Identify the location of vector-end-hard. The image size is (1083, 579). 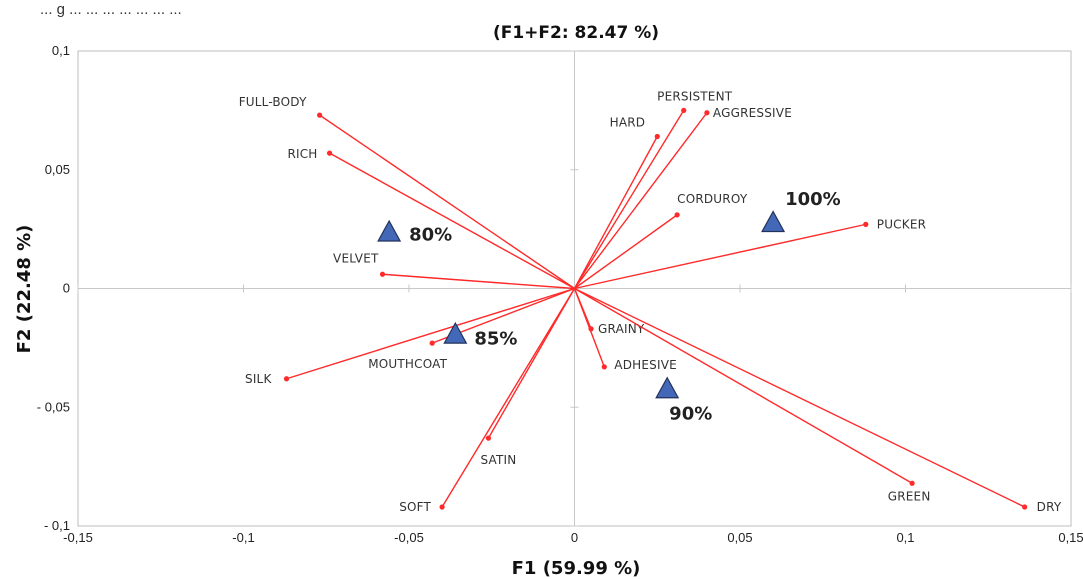
(657, 136).